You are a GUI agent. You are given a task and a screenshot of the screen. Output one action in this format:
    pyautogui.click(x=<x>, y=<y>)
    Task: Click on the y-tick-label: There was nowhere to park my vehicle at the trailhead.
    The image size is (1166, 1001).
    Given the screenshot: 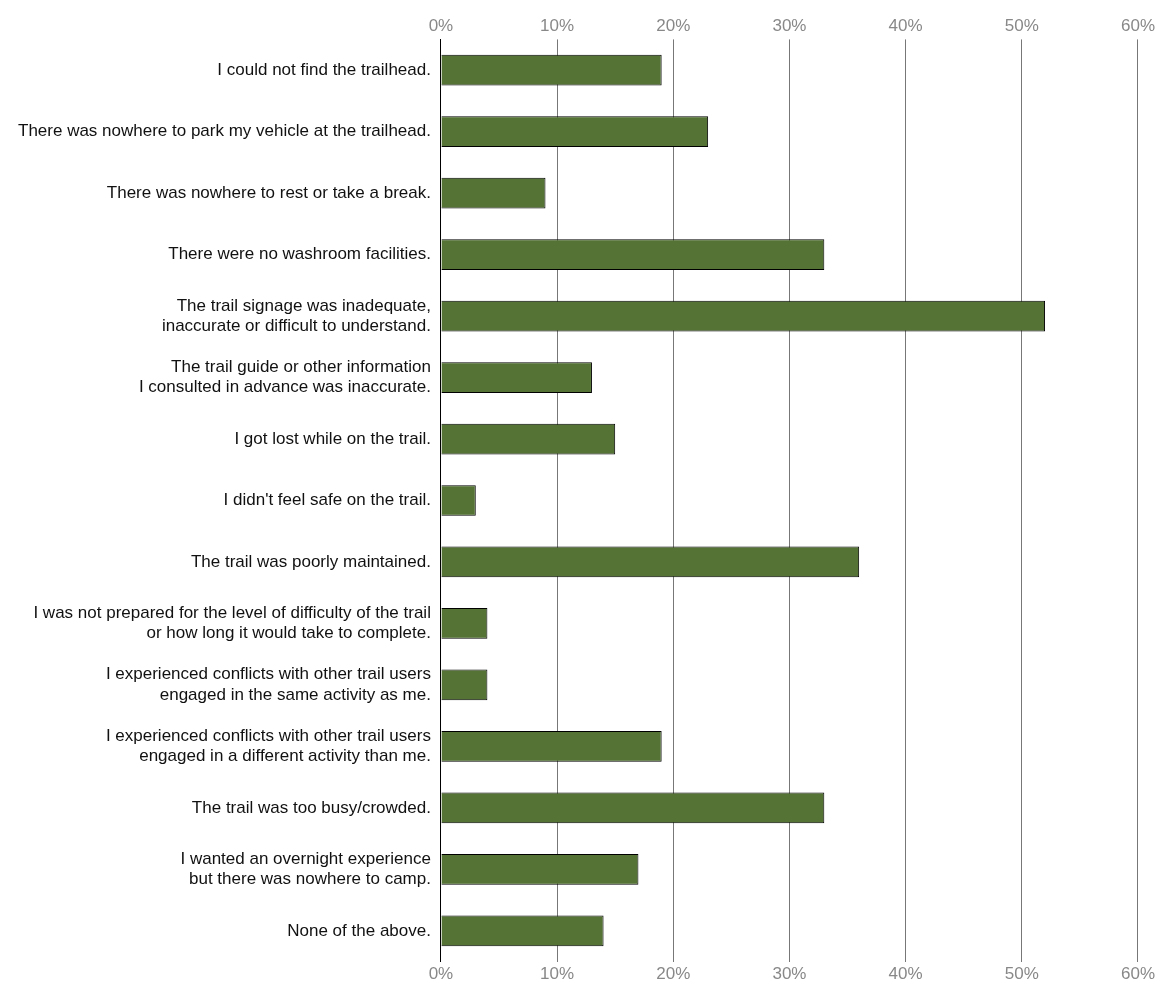 What is the action you would take?
    pyautogui.click(x=224, y=131)
    